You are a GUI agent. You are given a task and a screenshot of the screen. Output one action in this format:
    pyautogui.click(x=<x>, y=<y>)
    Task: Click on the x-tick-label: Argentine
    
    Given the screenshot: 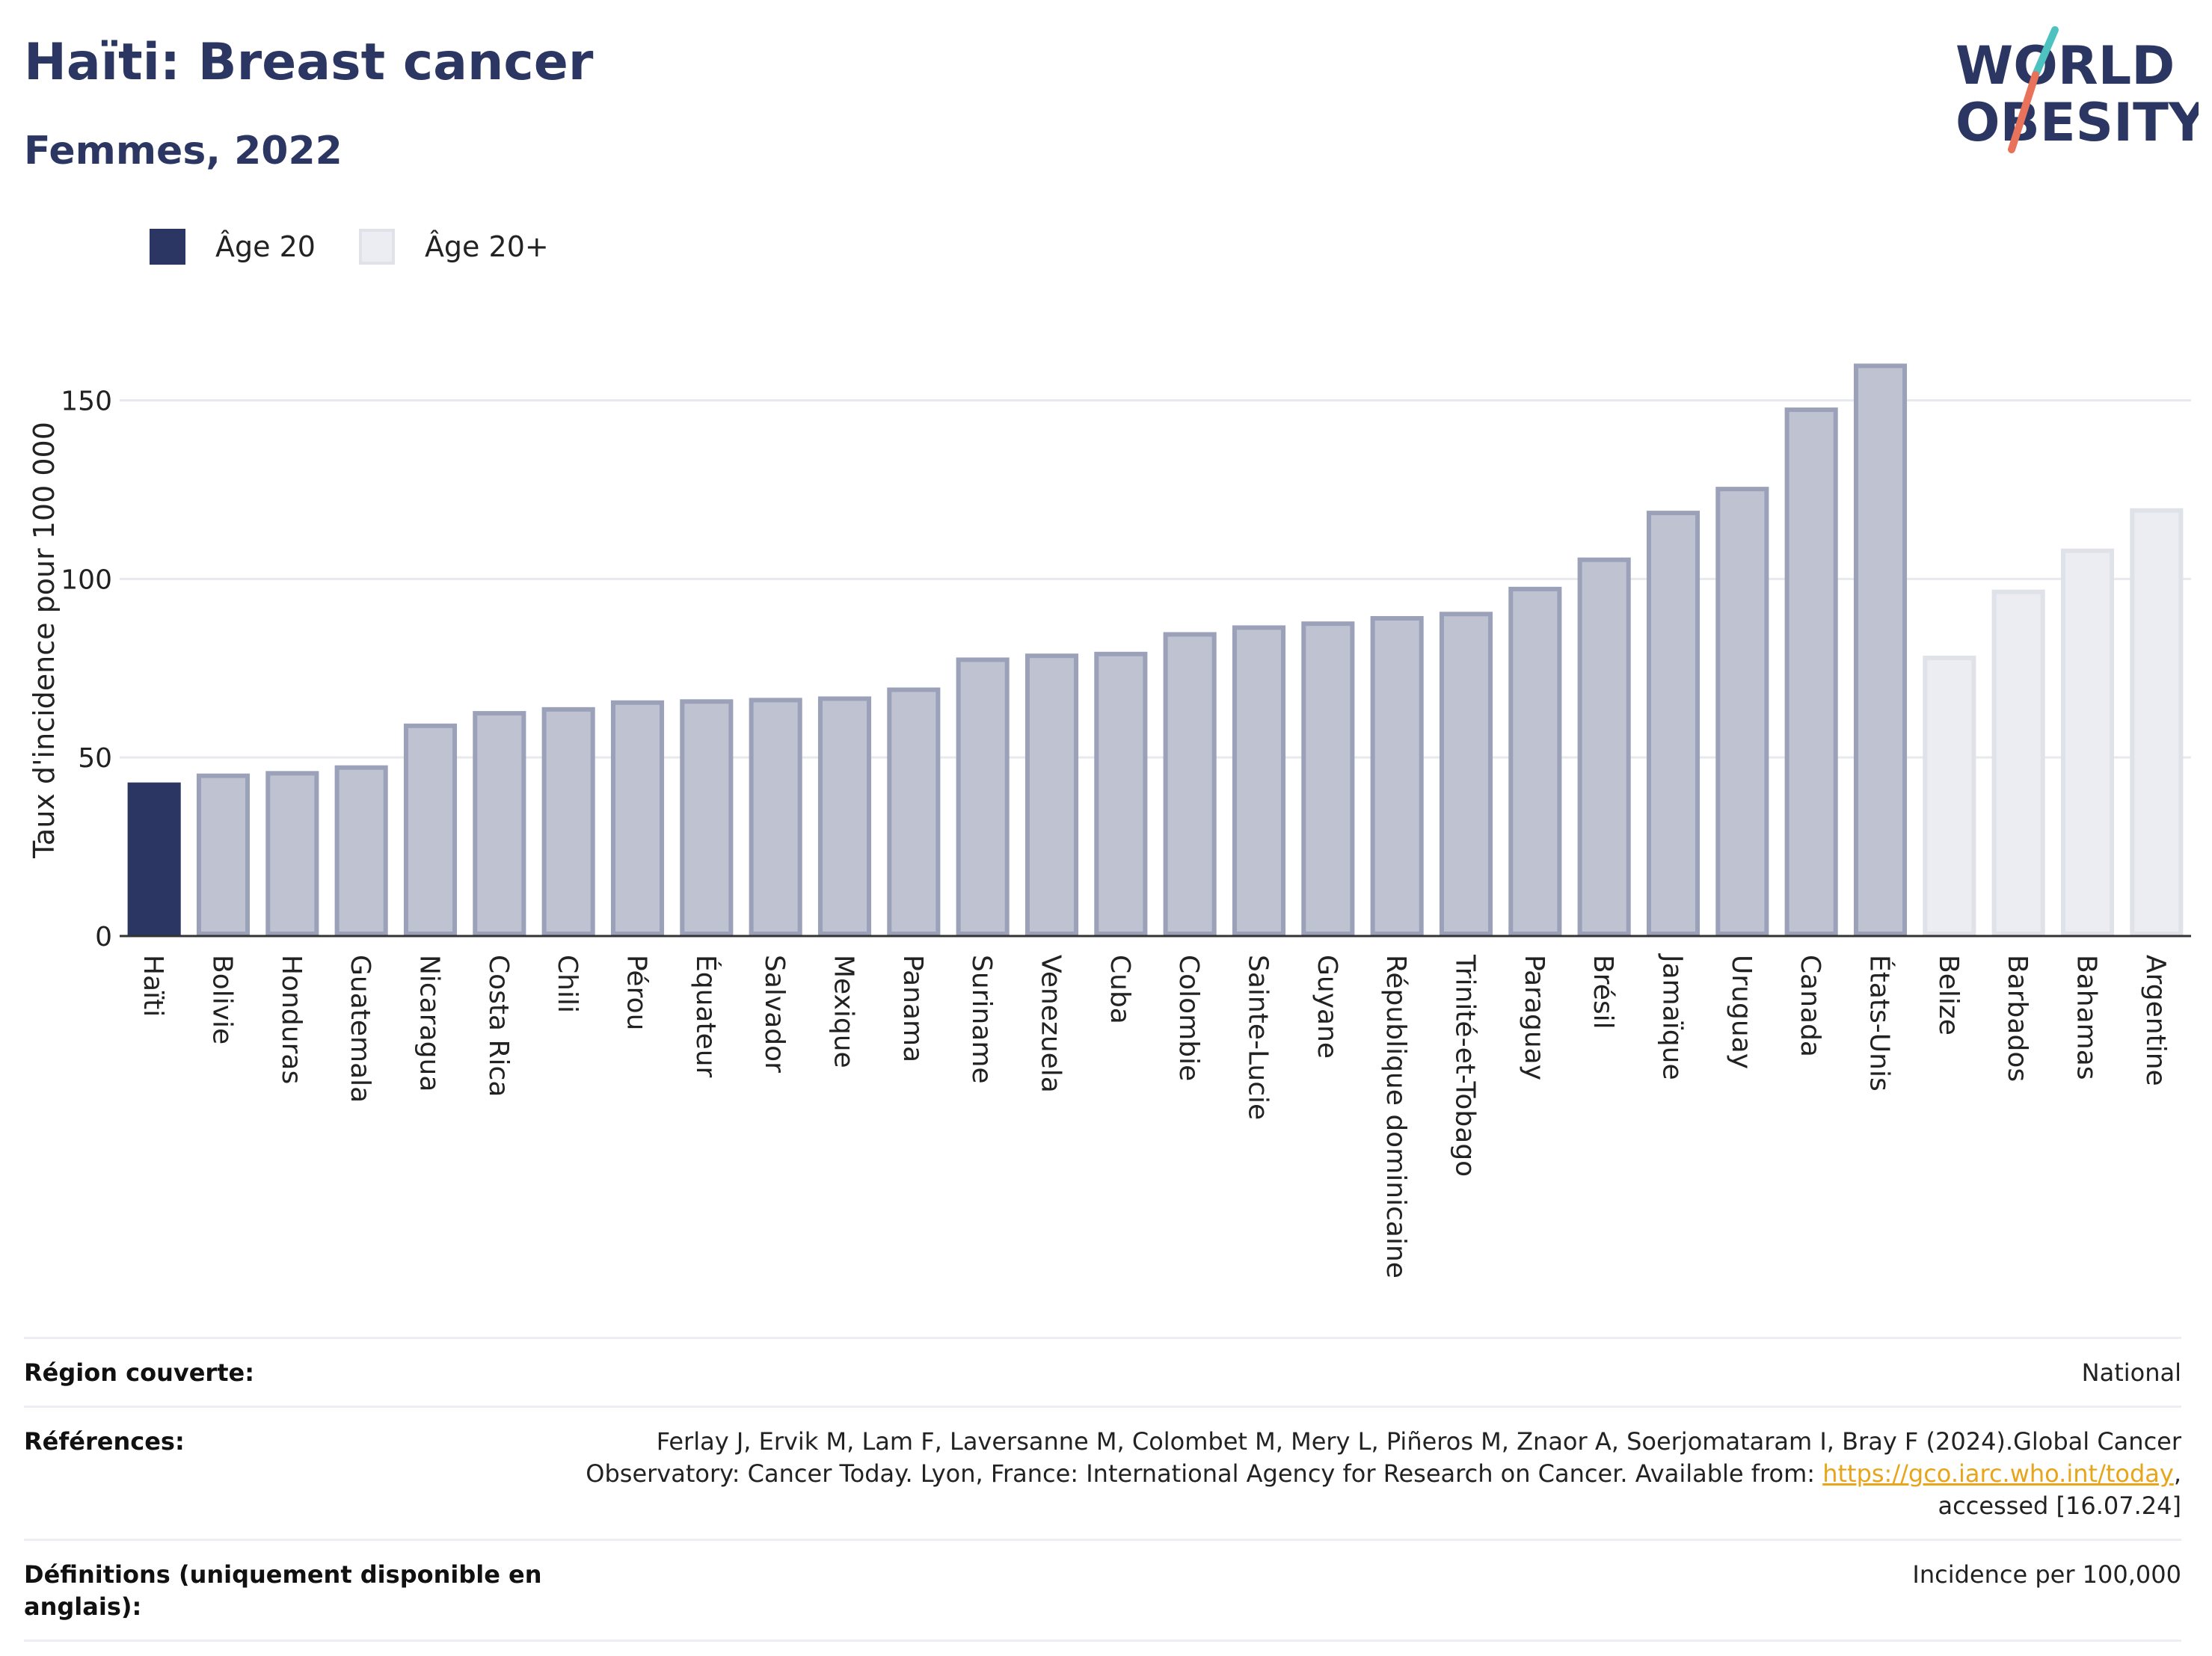 What is the action you would take?
    pyautogui.click(x=2155, y=1020)
    